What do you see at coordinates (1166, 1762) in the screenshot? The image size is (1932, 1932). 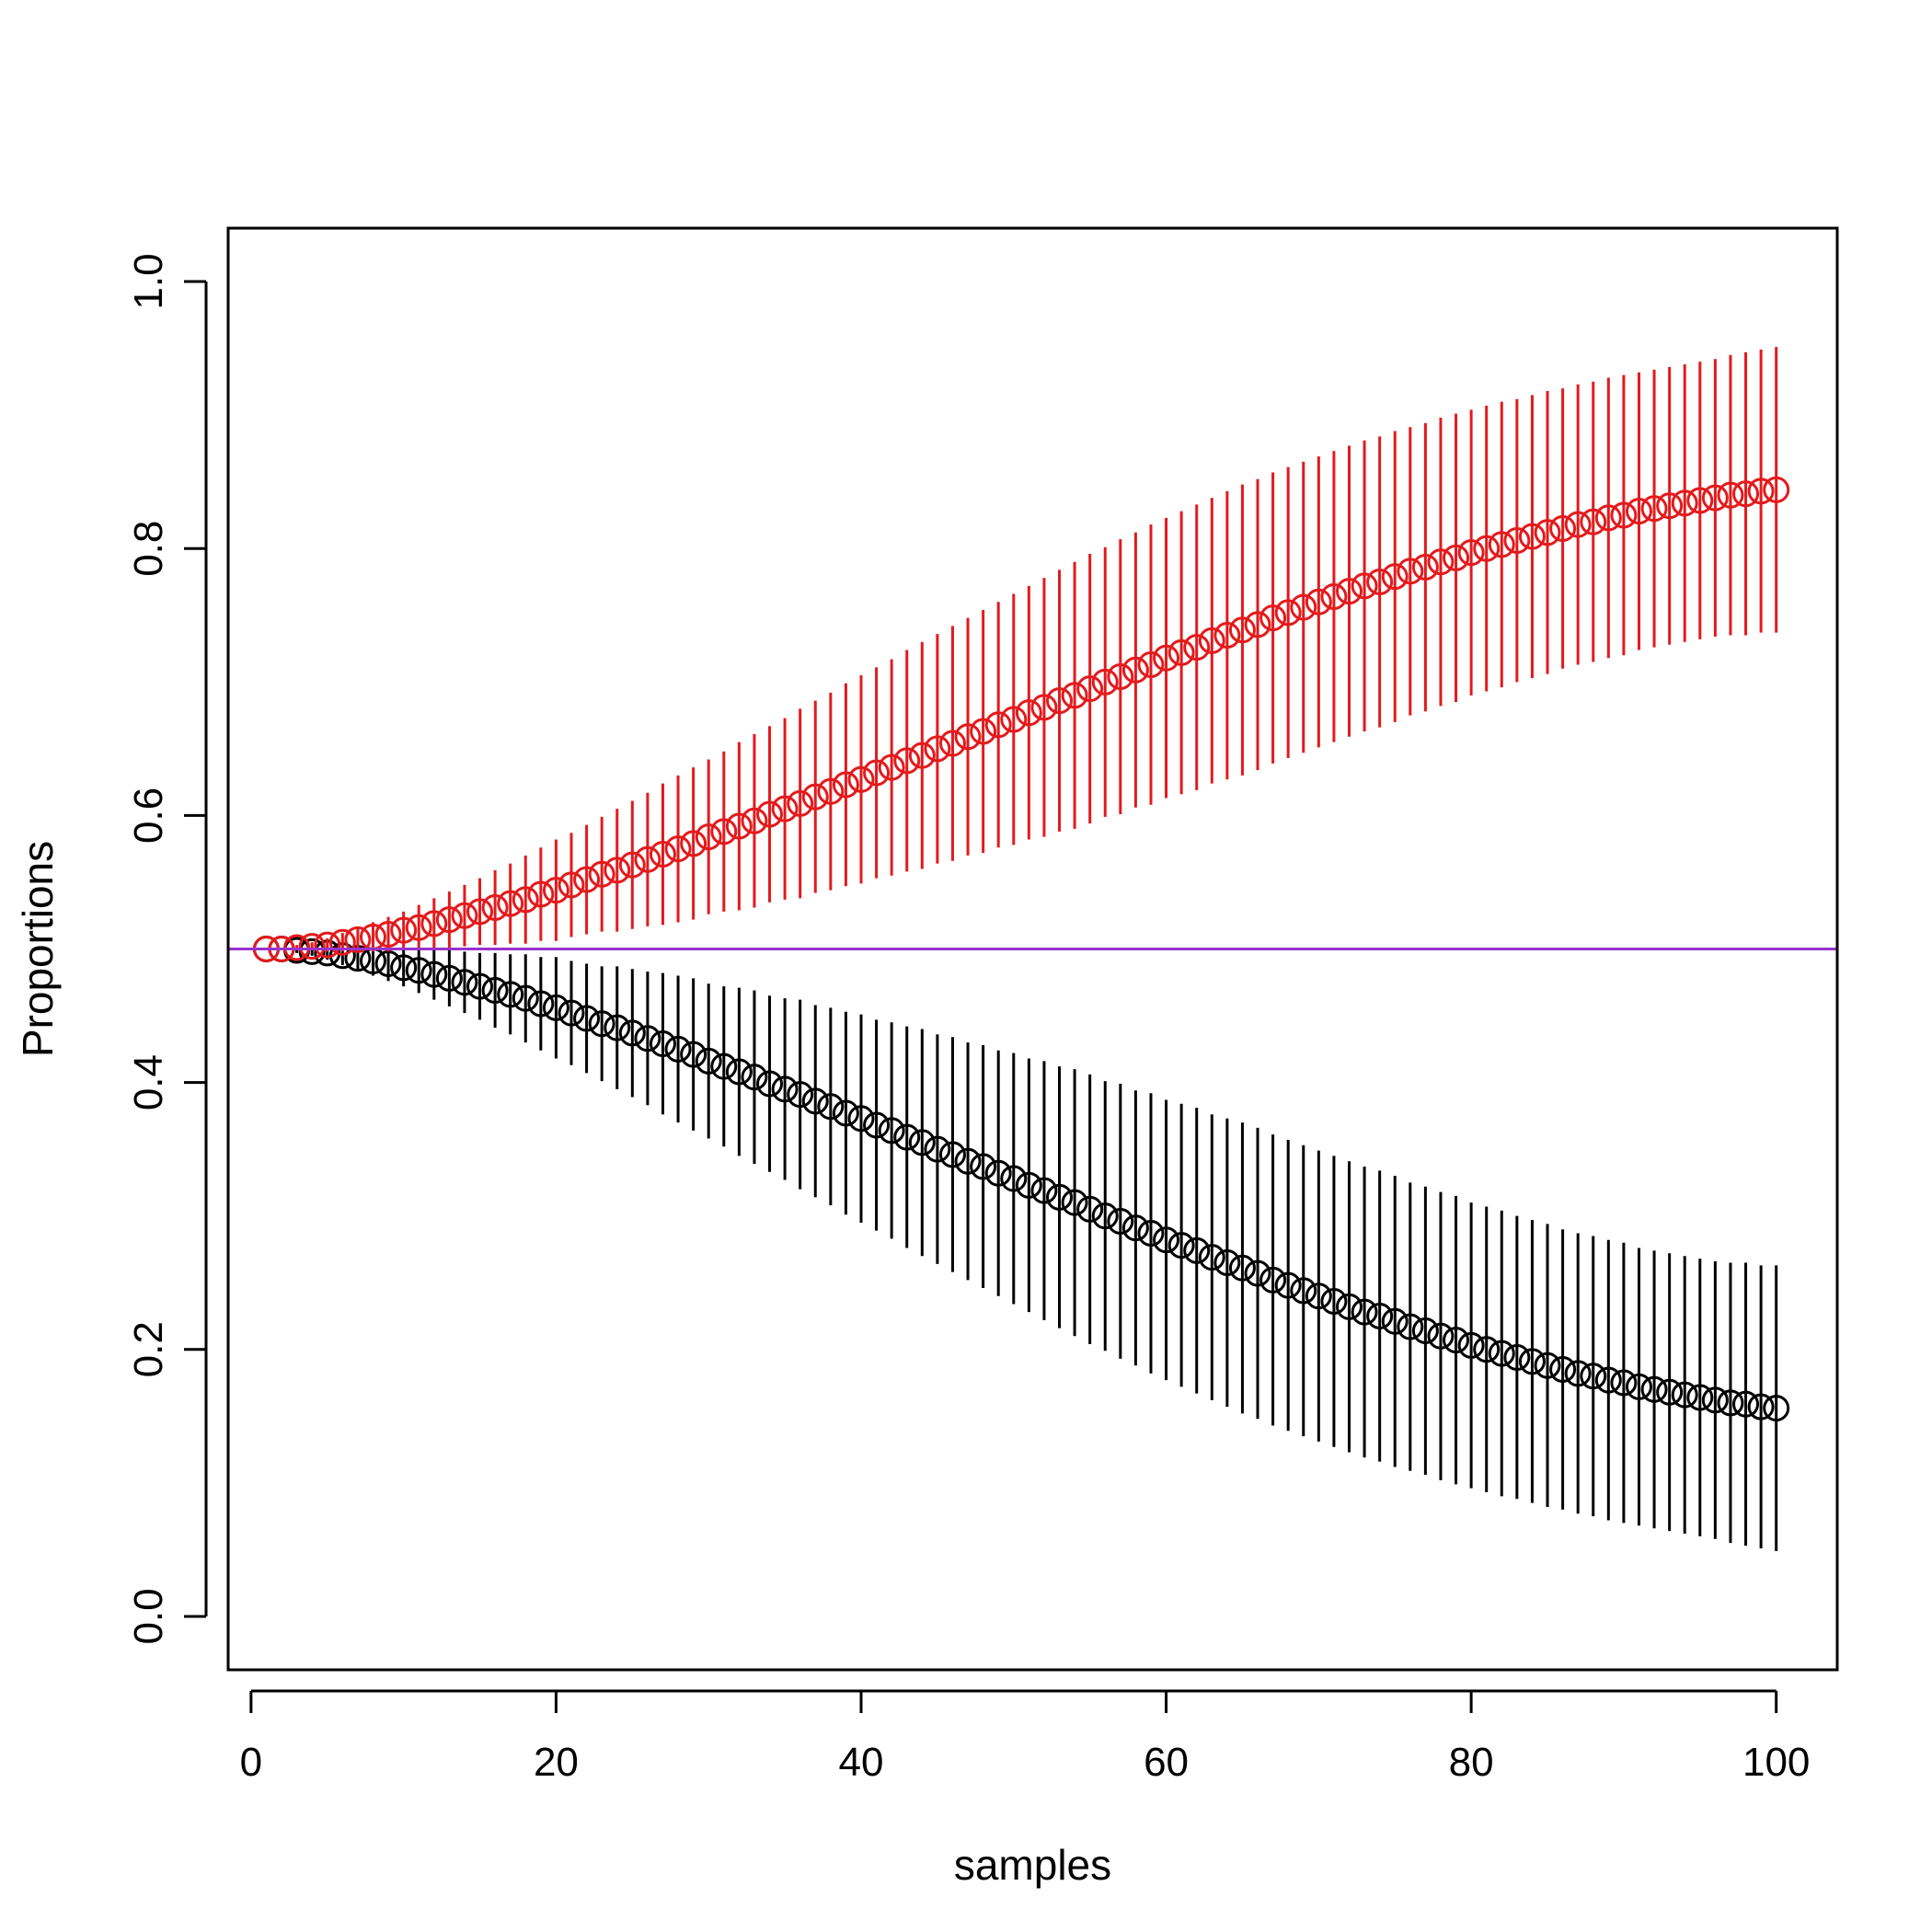 I see `x-tick-label: 60` at bounding box center [1166, 1762].